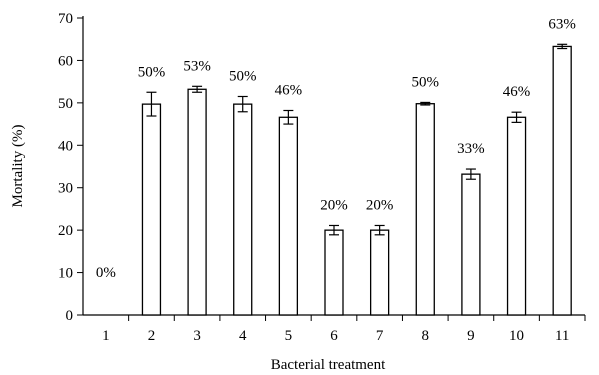  I want to click on x-tick-label: 7, so click(380, 336).